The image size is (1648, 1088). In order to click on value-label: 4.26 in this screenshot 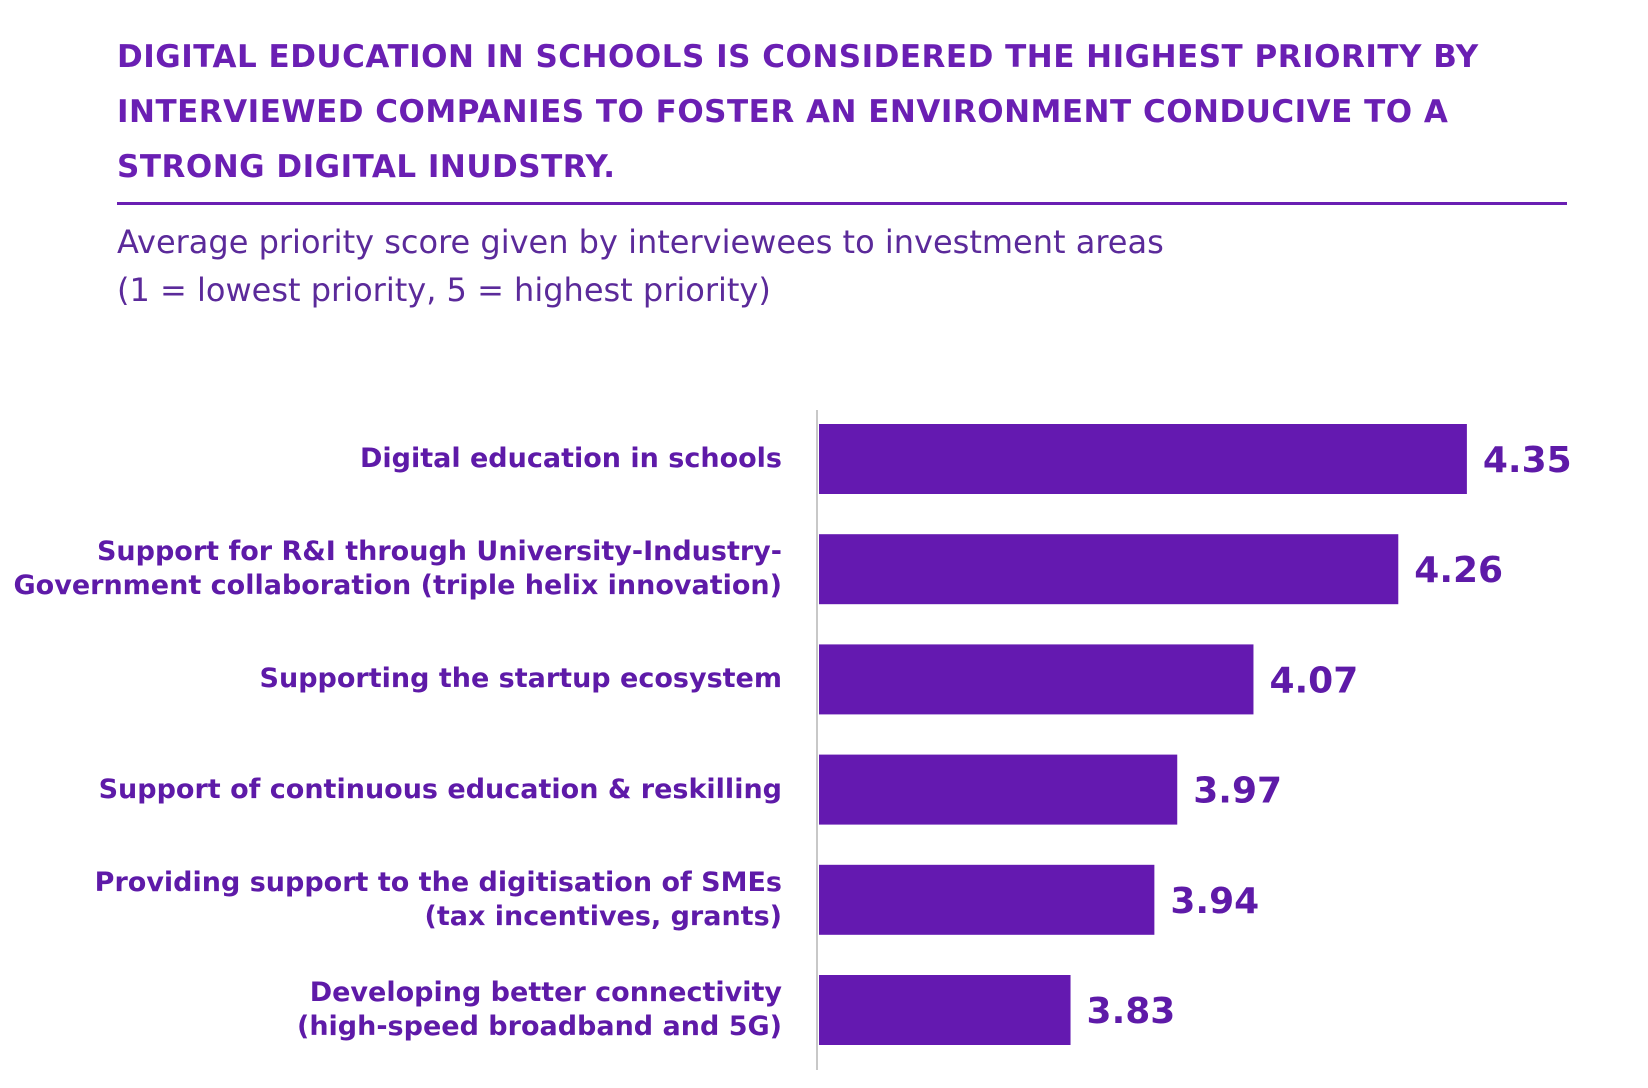, I will do `click(1458, 570)`.